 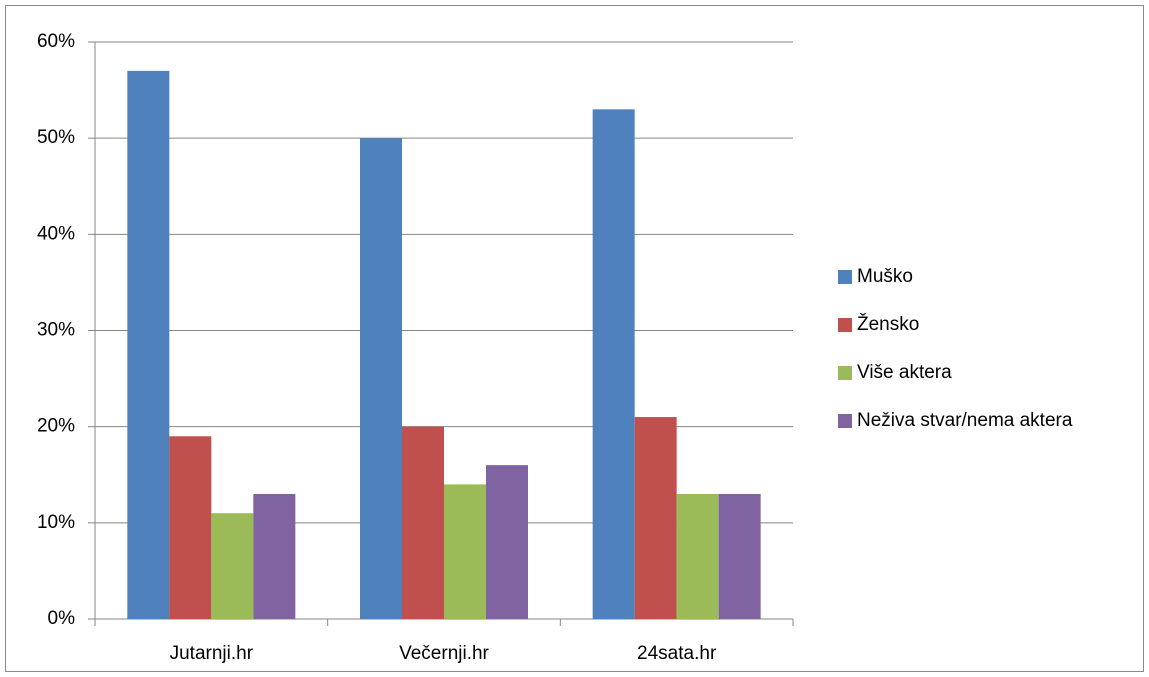 What do you see at coordinates (56, 330) in the screenshot?
I see `y-tick-label: 30%` at bounding box center [56, 330].